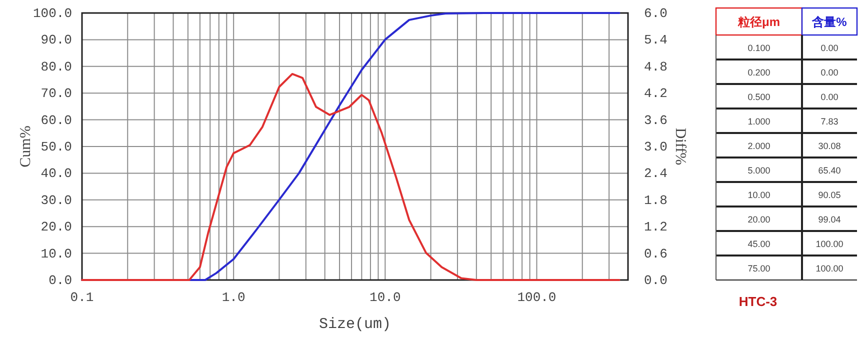 Image resolution: width=861 pixels, height=340 pixels. What do you see at coordinates (56, 120) in the screenshot?
I see `y-tick-label: 60.0` at bounding box center [56, 120].